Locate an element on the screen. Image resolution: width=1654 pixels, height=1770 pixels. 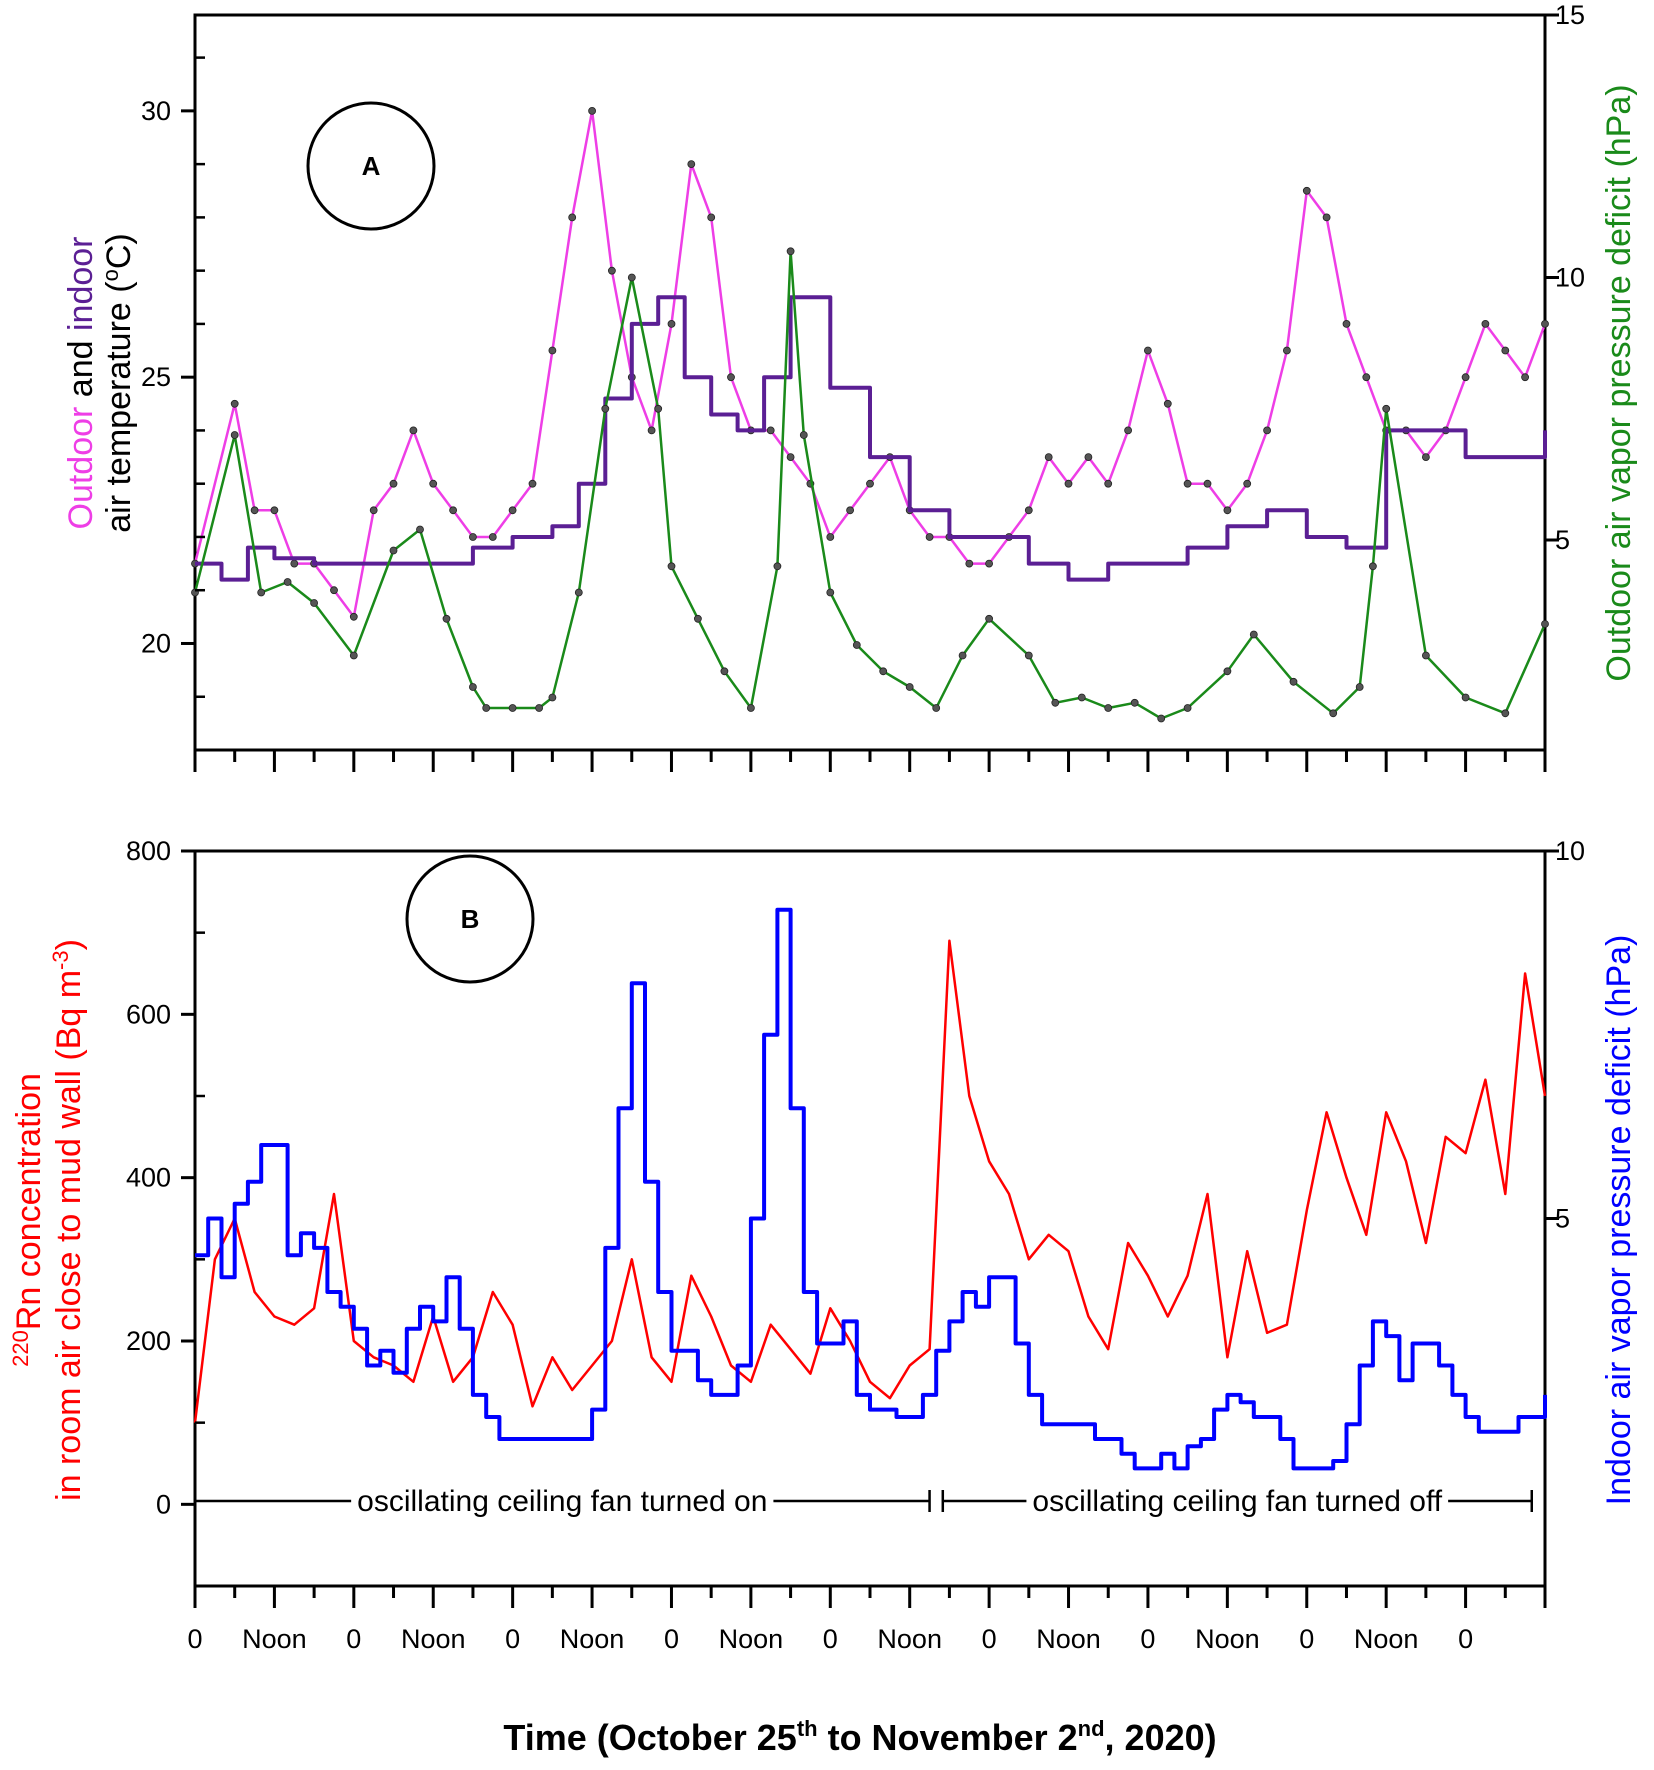
y-tick-label-left-b-400: 400 is located at coordinates (148, 1178).